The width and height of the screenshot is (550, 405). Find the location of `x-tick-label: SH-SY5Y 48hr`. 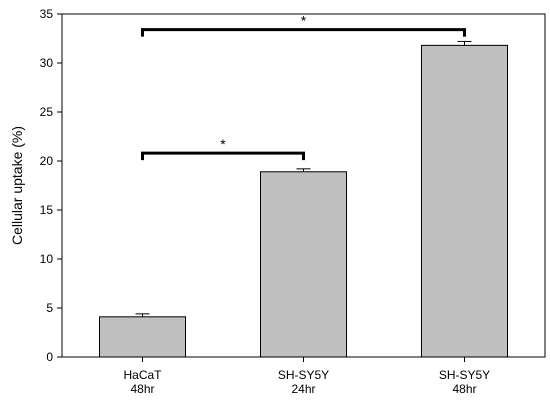

x-tick-label: SH-SY5Y 48hr is located at coordinates (464, 382).